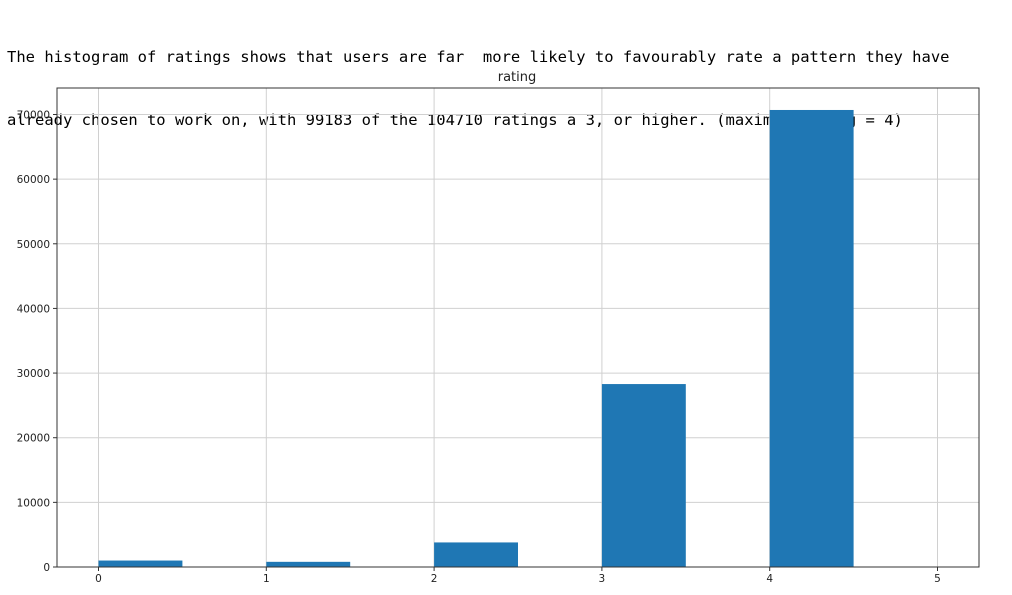 The width and height of the screenshot is (1012, 595). What do you see at coordinates (37, 342) in the screenshot?
I see `y-axis-ticks: 0 10000 20000 30000 40000 50000 60000 70000` at bounding box center [37, 342].